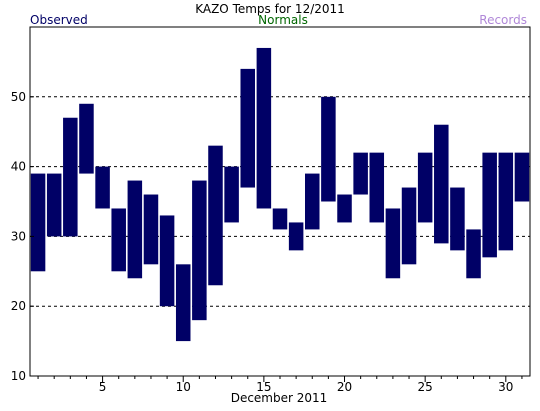 Image resolution: width=540 pixels, height=411 pixels. What do you see at coordinates (103, 387) in the screenshot?
I see `x-tick-label: 5` at bounding box center [103, 387].